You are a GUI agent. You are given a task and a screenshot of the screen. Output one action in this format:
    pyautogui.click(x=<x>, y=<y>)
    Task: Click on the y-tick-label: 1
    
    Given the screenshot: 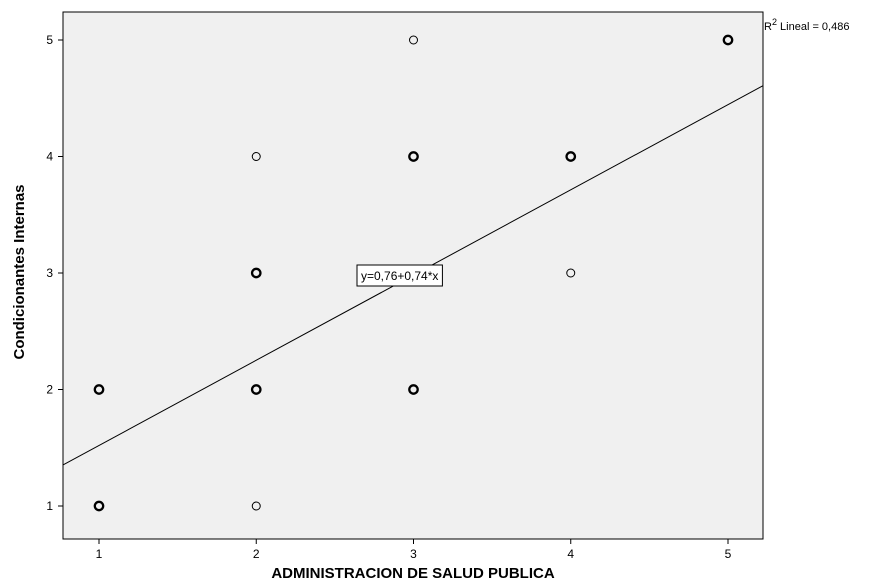 What is the action you would take?
    pyautogui.click(x=49, y=506)
    